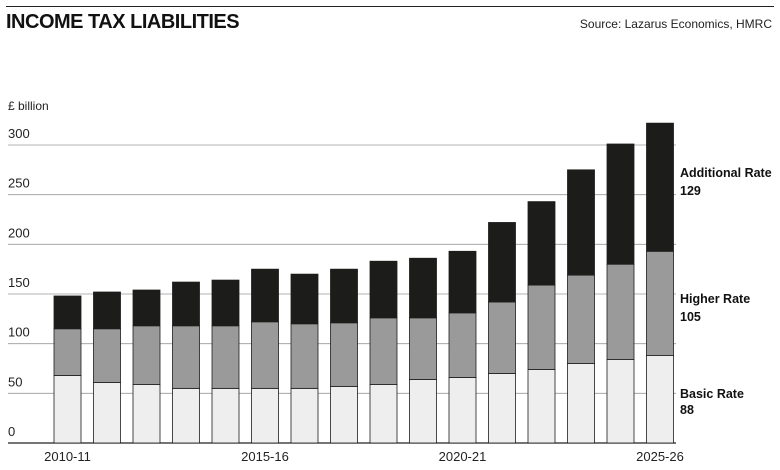 The height and width of the screenshot is (470, 780). I want to click on y-tick-label: 100, so click(19, 332).